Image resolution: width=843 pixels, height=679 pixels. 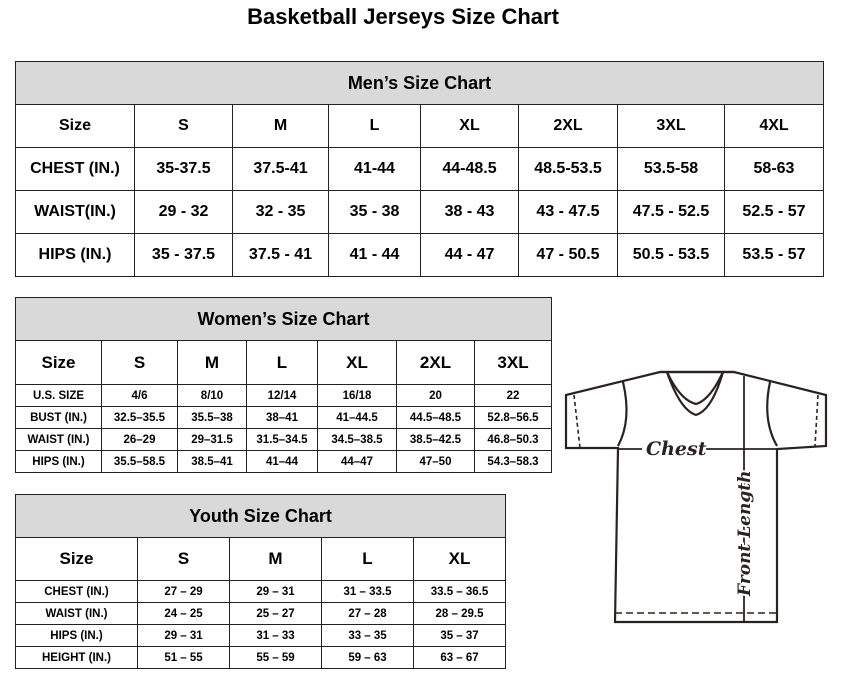 I want to click on row-label: WAIST(IN.), so click(x=75, y=212).